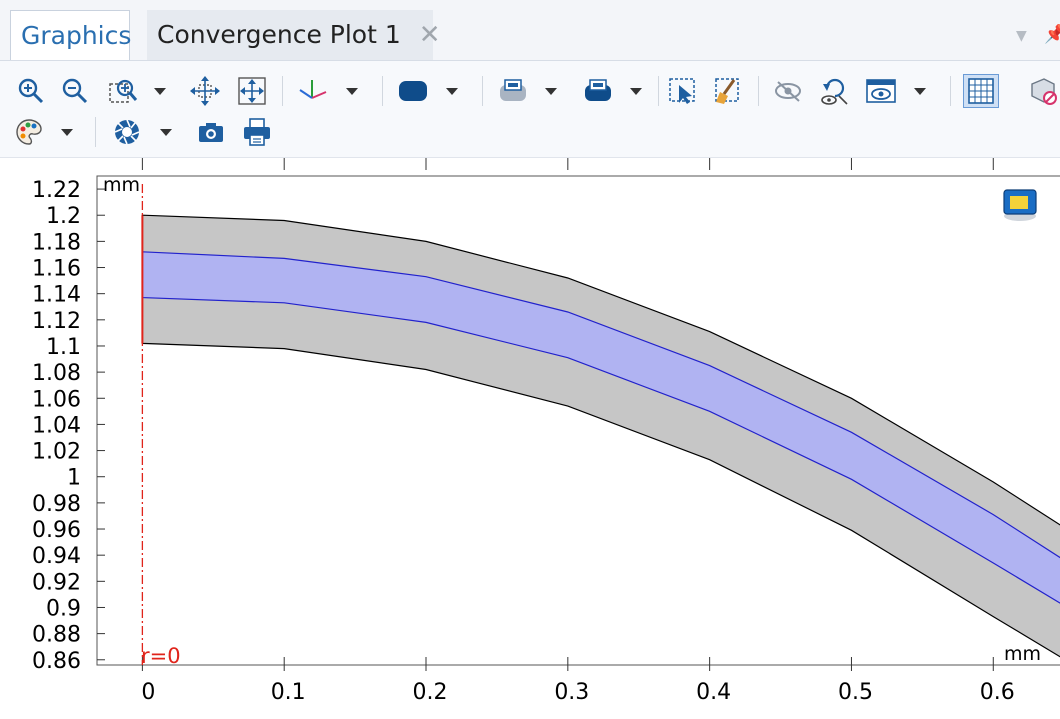 The image size is (1060, 719). What do you see at coordinates (834, 91) in the screenshot?
I see `reset-hiding-icon` at bounding box center [834, 91].